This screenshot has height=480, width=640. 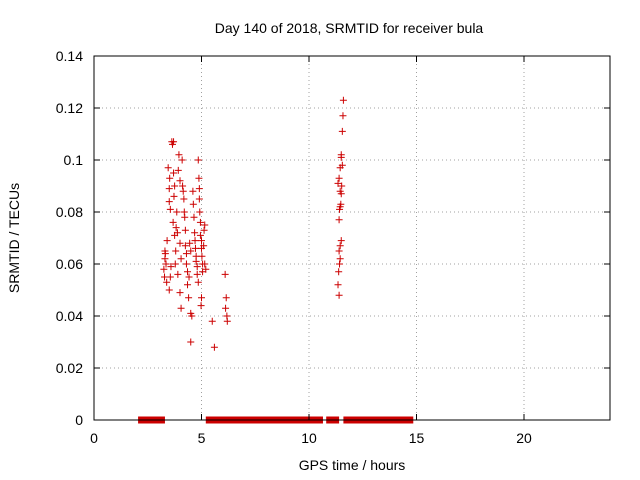 I want to click on y-tick-label: 0, so click(x=79, y=420).